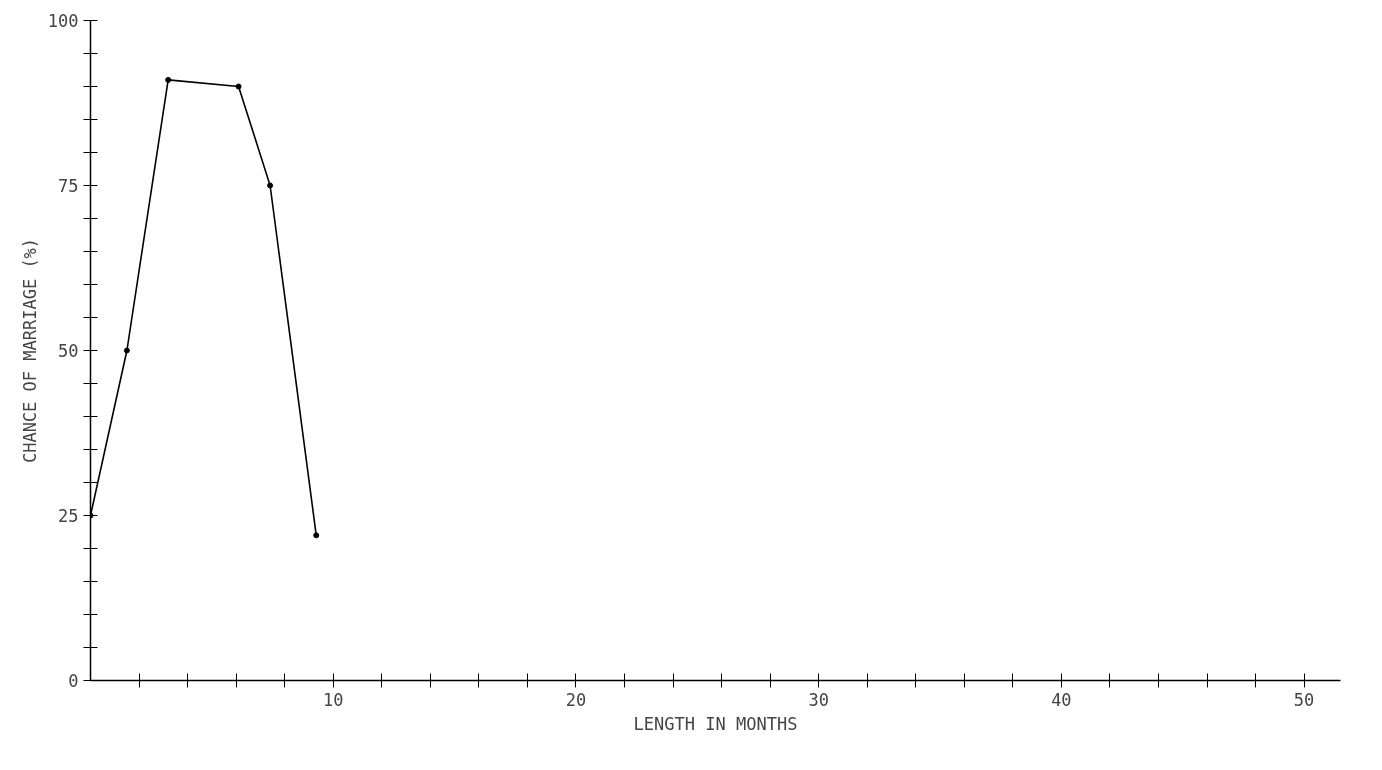 The height and width of the screenshot is (770, 1382). Describe the element at coordinates (68, 186) in the screenshot. I see `y-tick-label: 75` at that location.